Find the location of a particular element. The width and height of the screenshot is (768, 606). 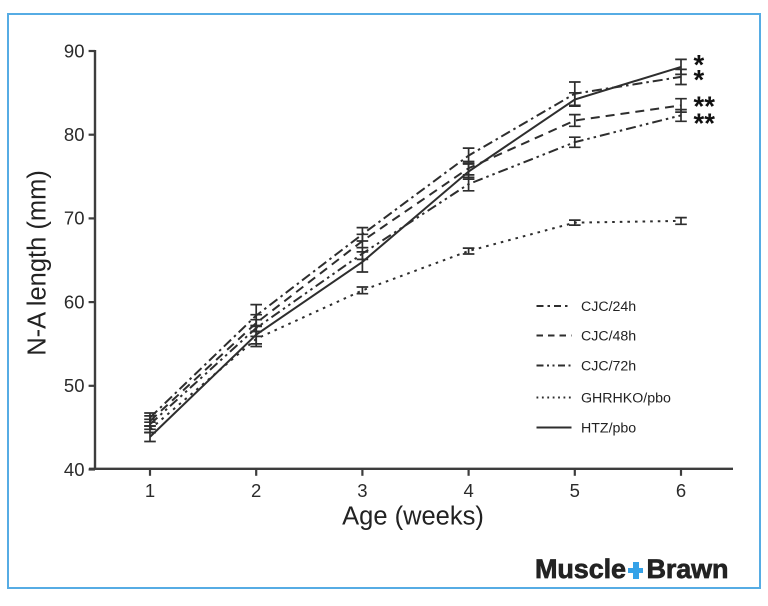

svg-text: CJC/48h is located at coordinates (608, 337).